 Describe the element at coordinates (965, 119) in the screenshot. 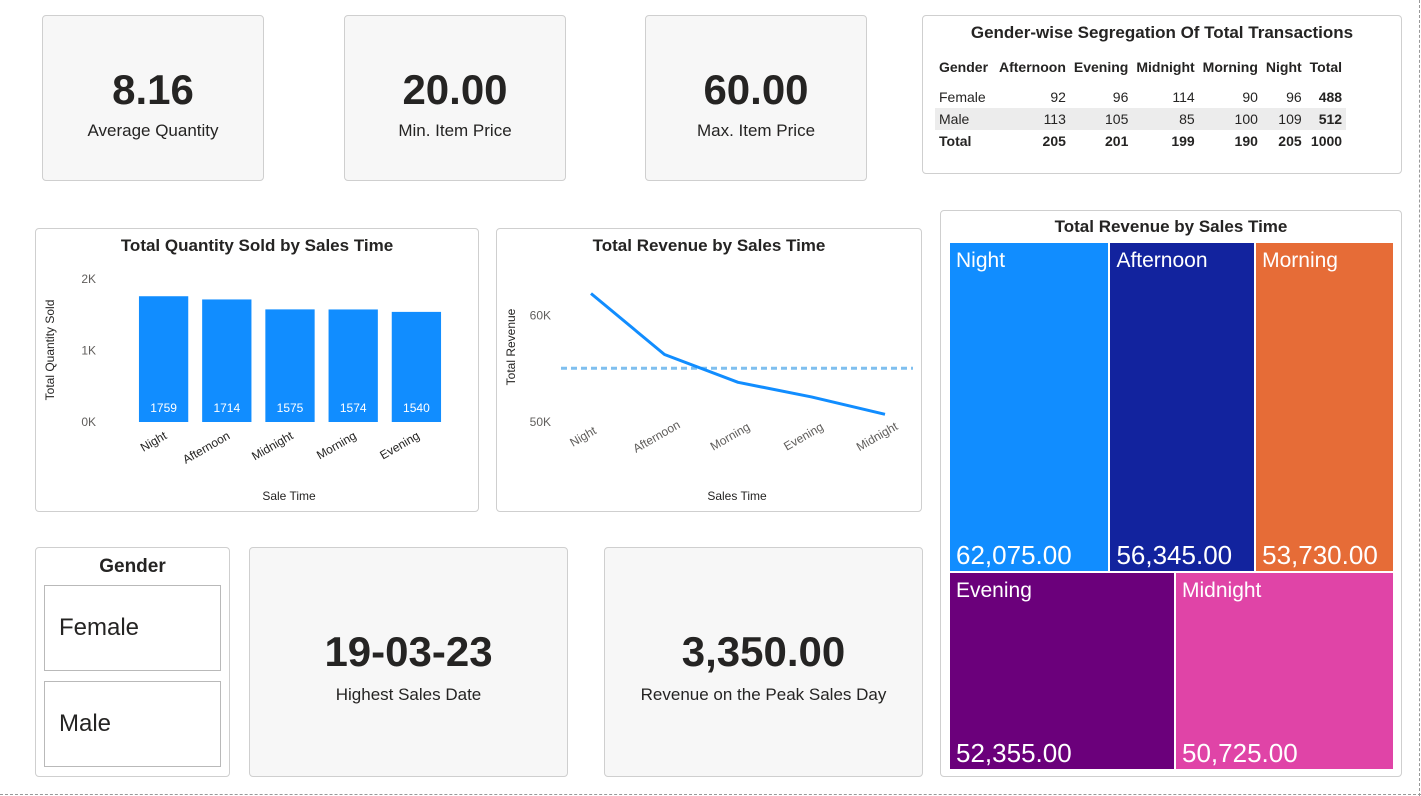

I see `row-label: Male` at that location.